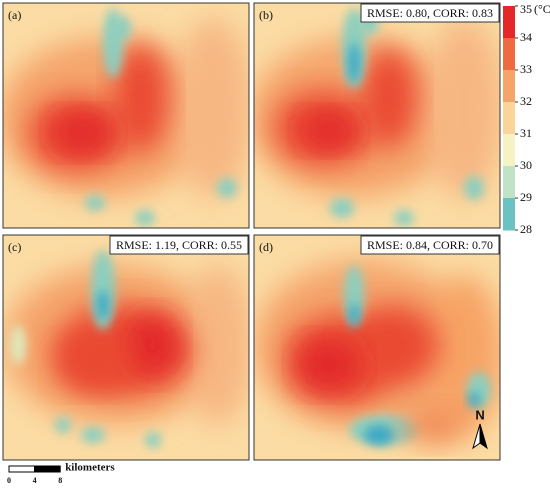 Image resolution: width=550 pixels, height=488 pixels. What do you see at coordinates (526, 229) in the screenshot?
I see `colorbar-tick-label: 28` at bounding box center [526, 229].